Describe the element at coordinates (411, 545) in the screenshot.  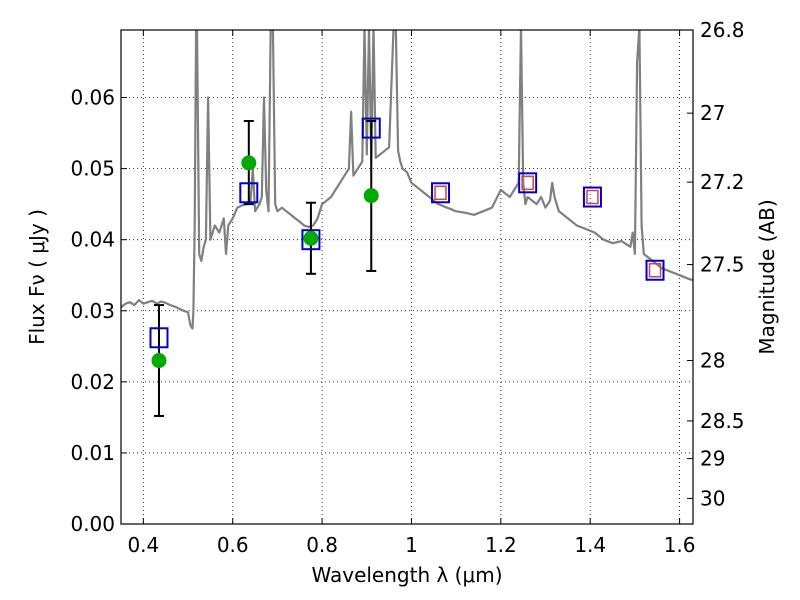
I see `x-tick-label: 1` at that location.